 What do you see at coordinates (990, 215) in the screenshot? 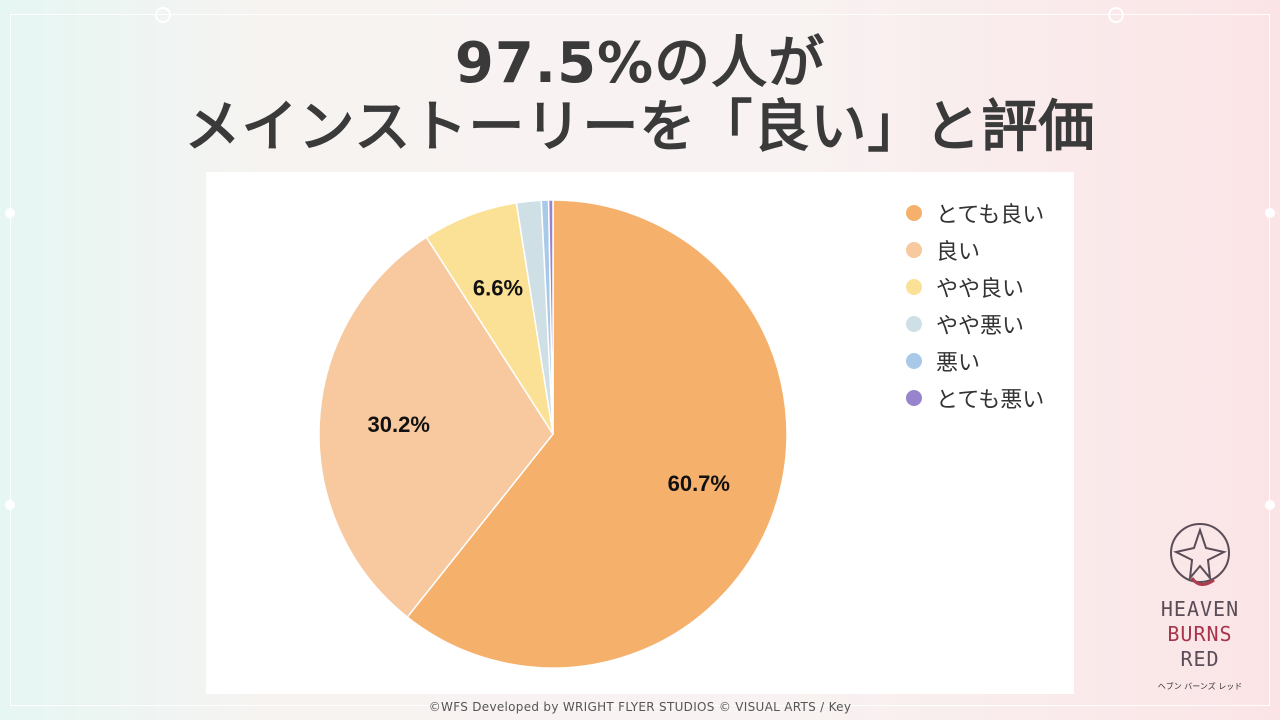
I see `legend-label: とても良い` at bounding box center [990, 215].